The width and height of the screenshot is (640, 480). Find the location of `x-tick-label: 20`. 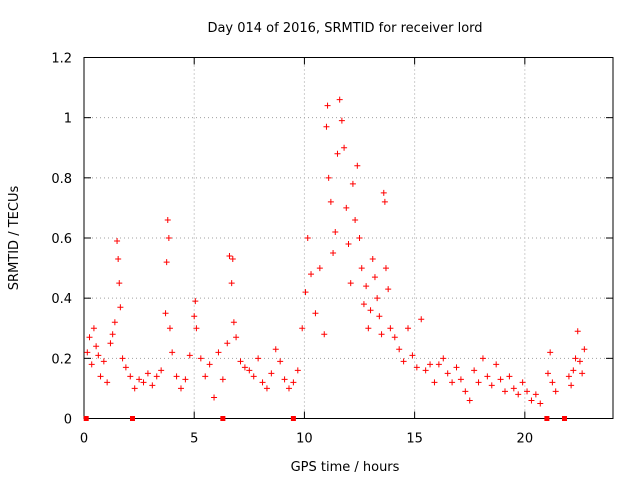

x-tick-label: 20 is located at coordinates (525, 439).